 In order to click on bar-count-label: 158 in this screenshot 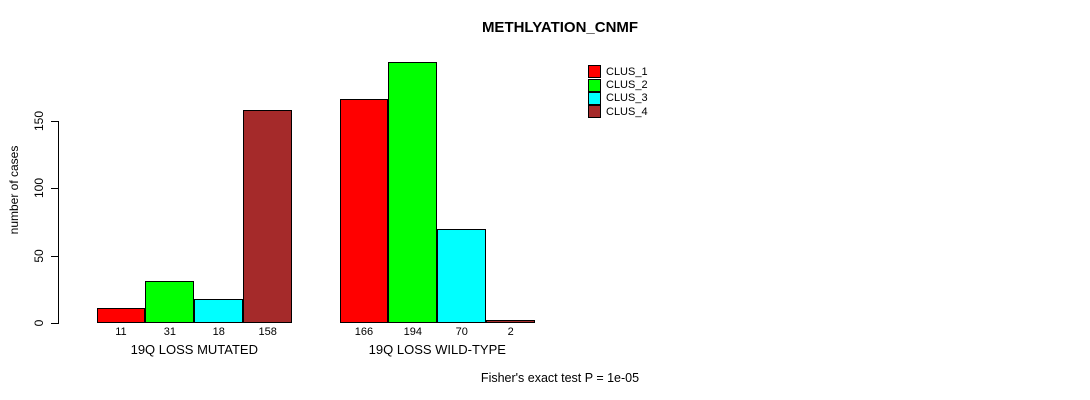, I will do `click(267, 332)`.